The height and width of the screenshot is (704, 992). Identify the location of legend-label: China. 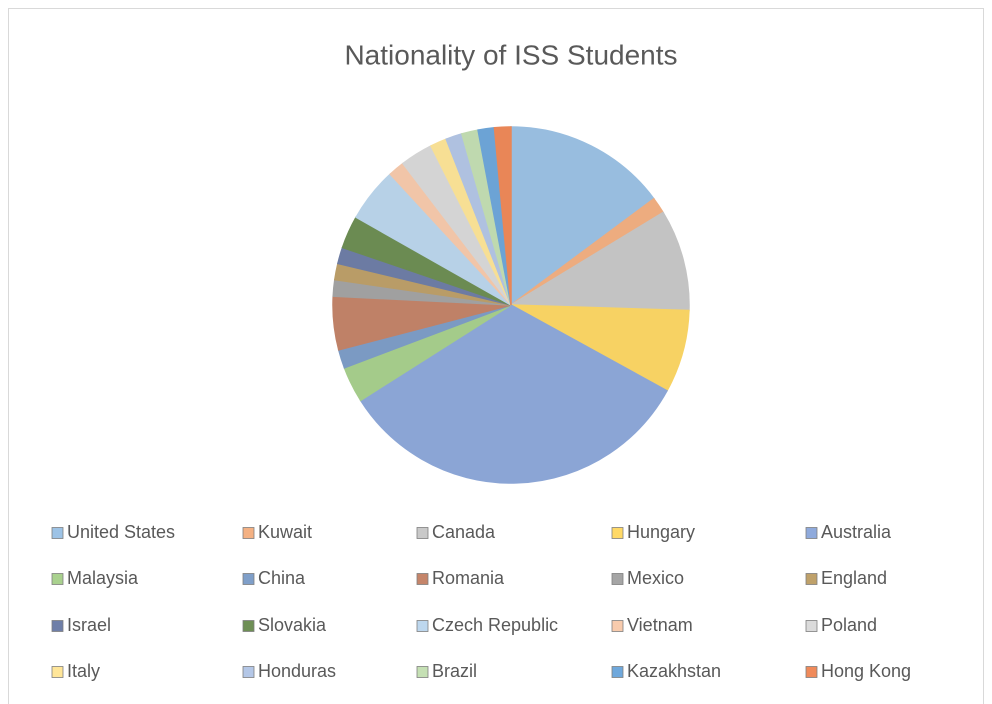
(282, 578).